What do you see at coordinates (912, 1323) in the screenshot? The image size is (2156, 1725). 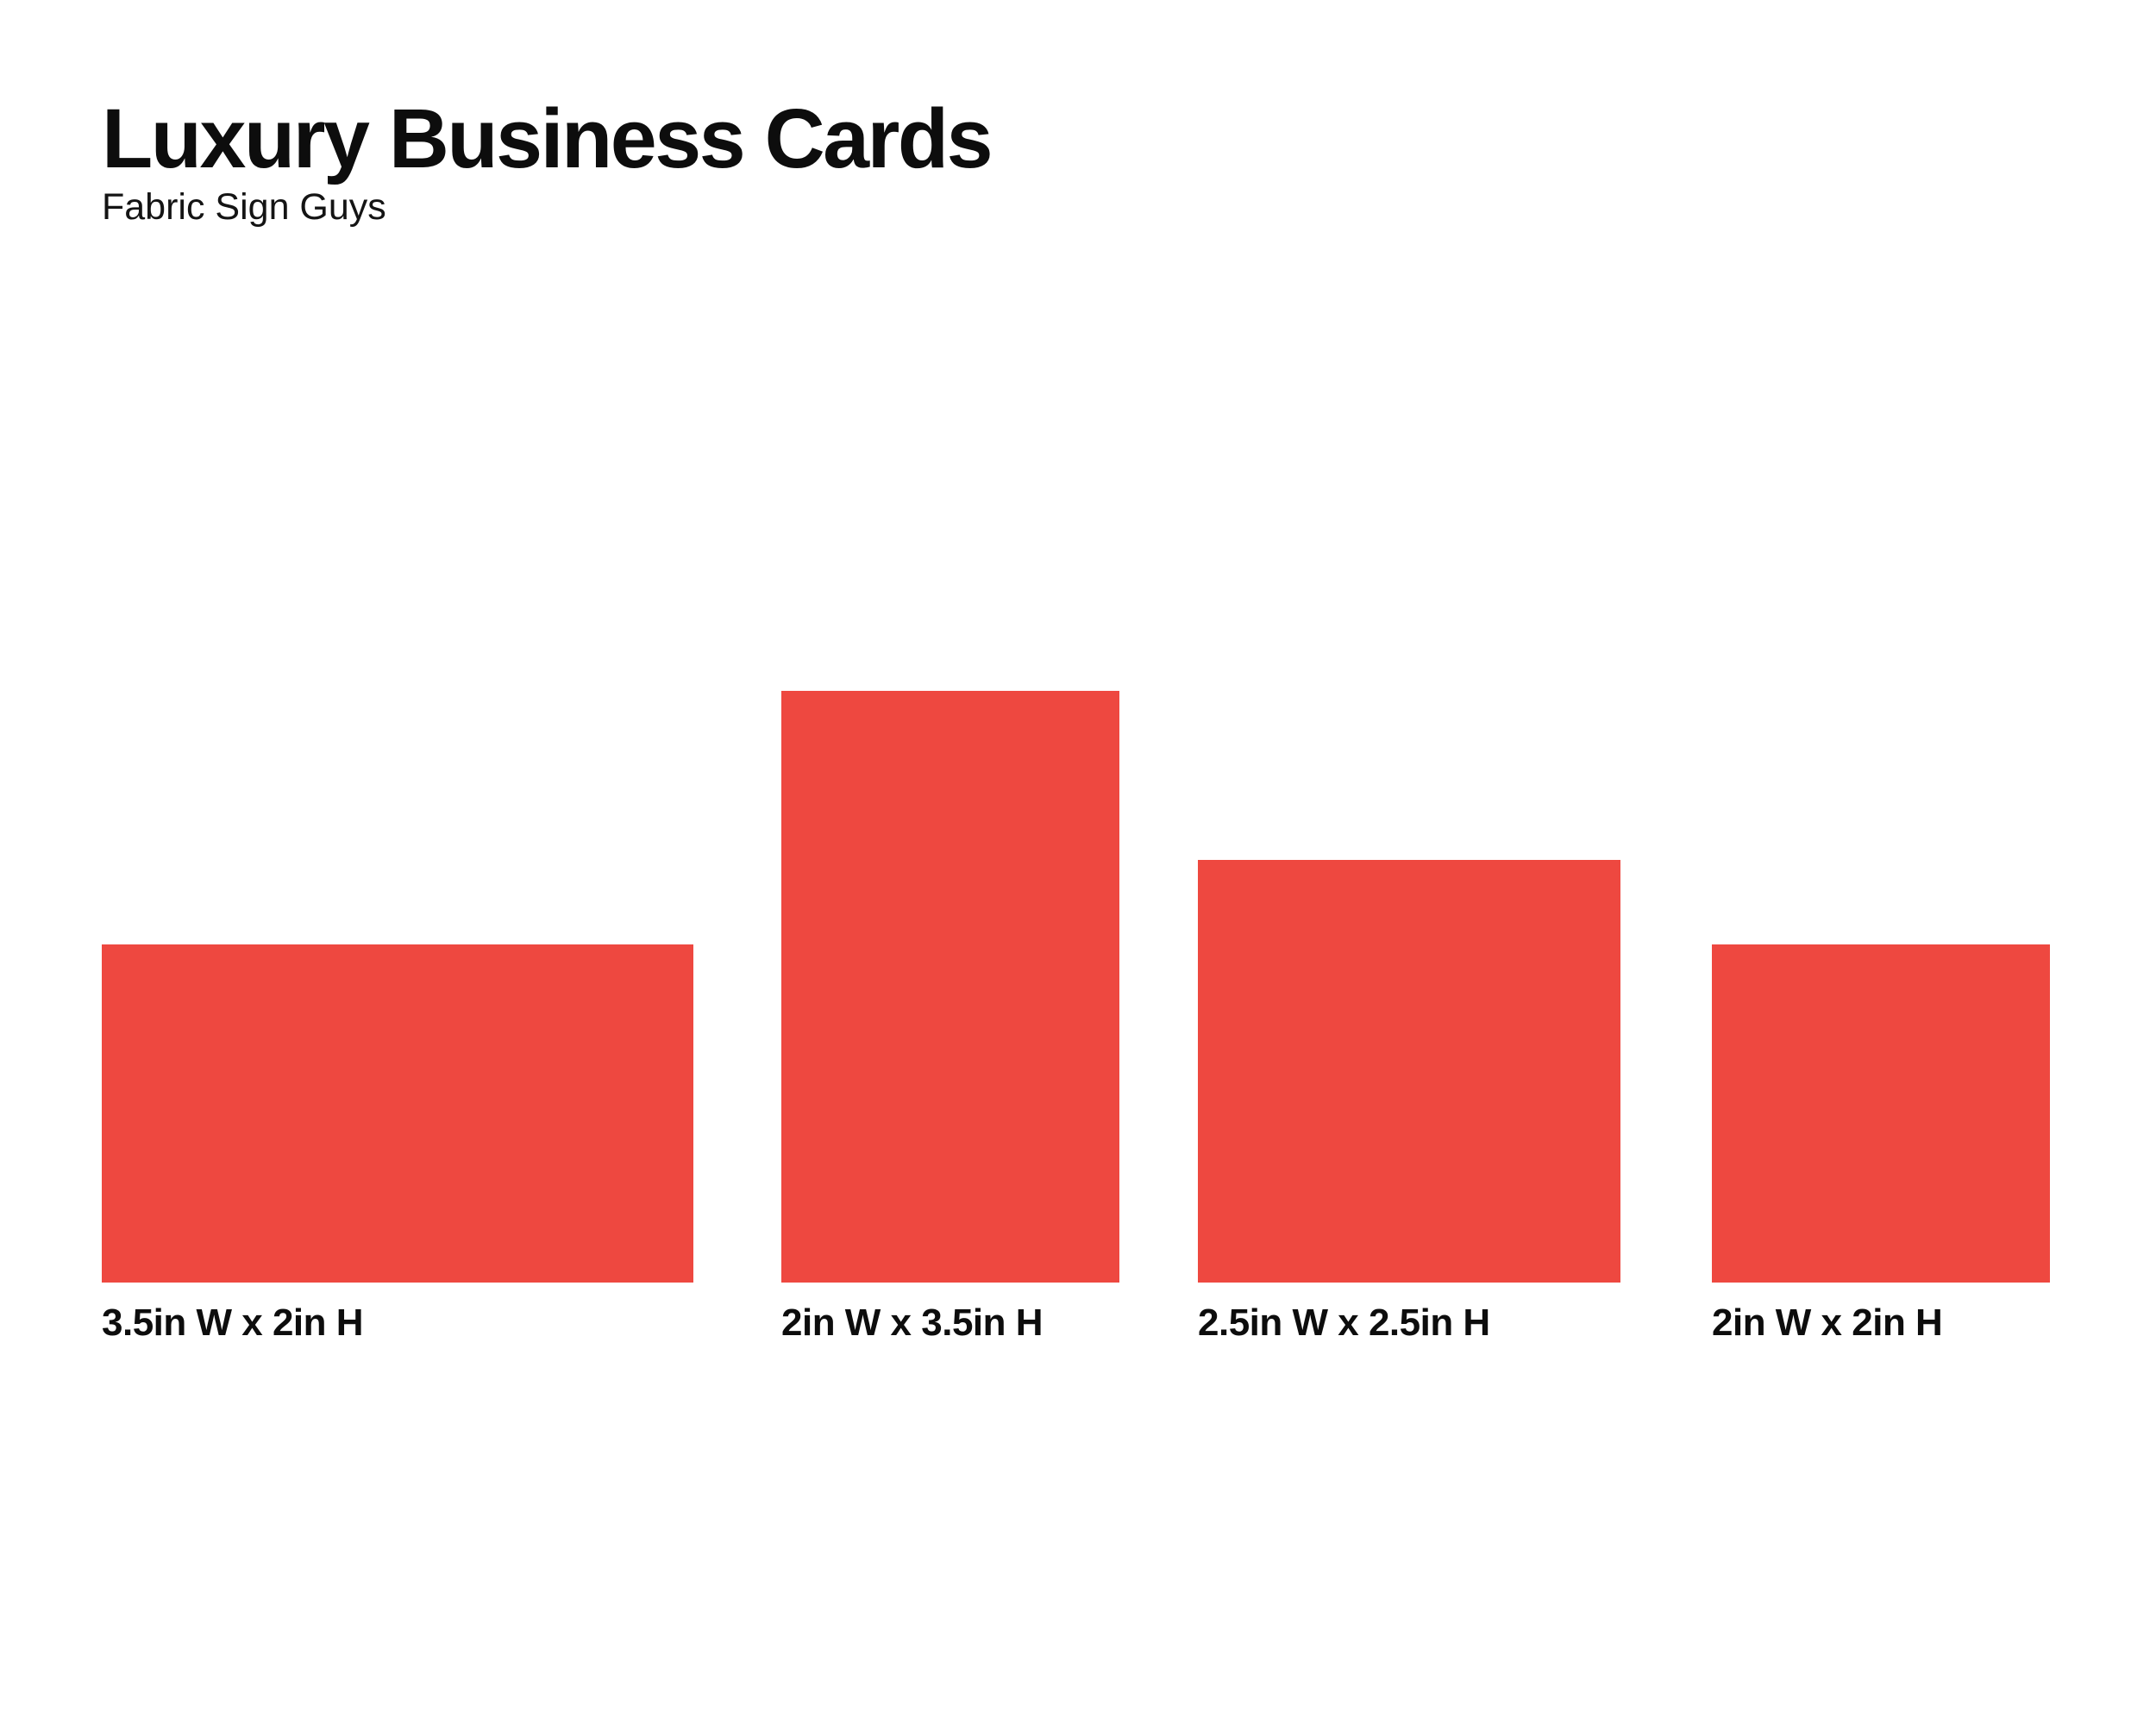 I see `card-size-label: 2in W x 3.5in H` at bounding box center [912, 1323].